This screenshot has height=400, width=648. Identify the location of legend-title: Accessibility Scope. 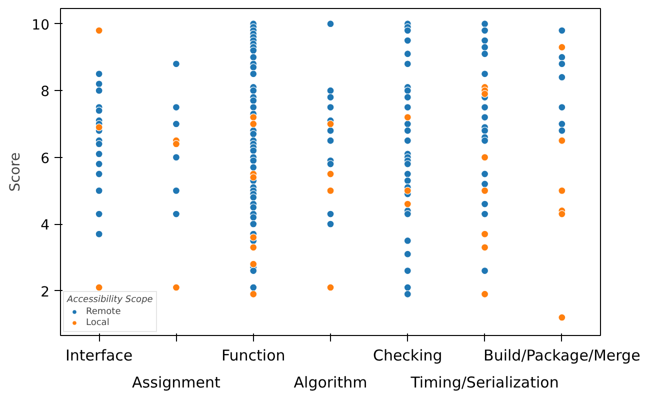
(110, 300).